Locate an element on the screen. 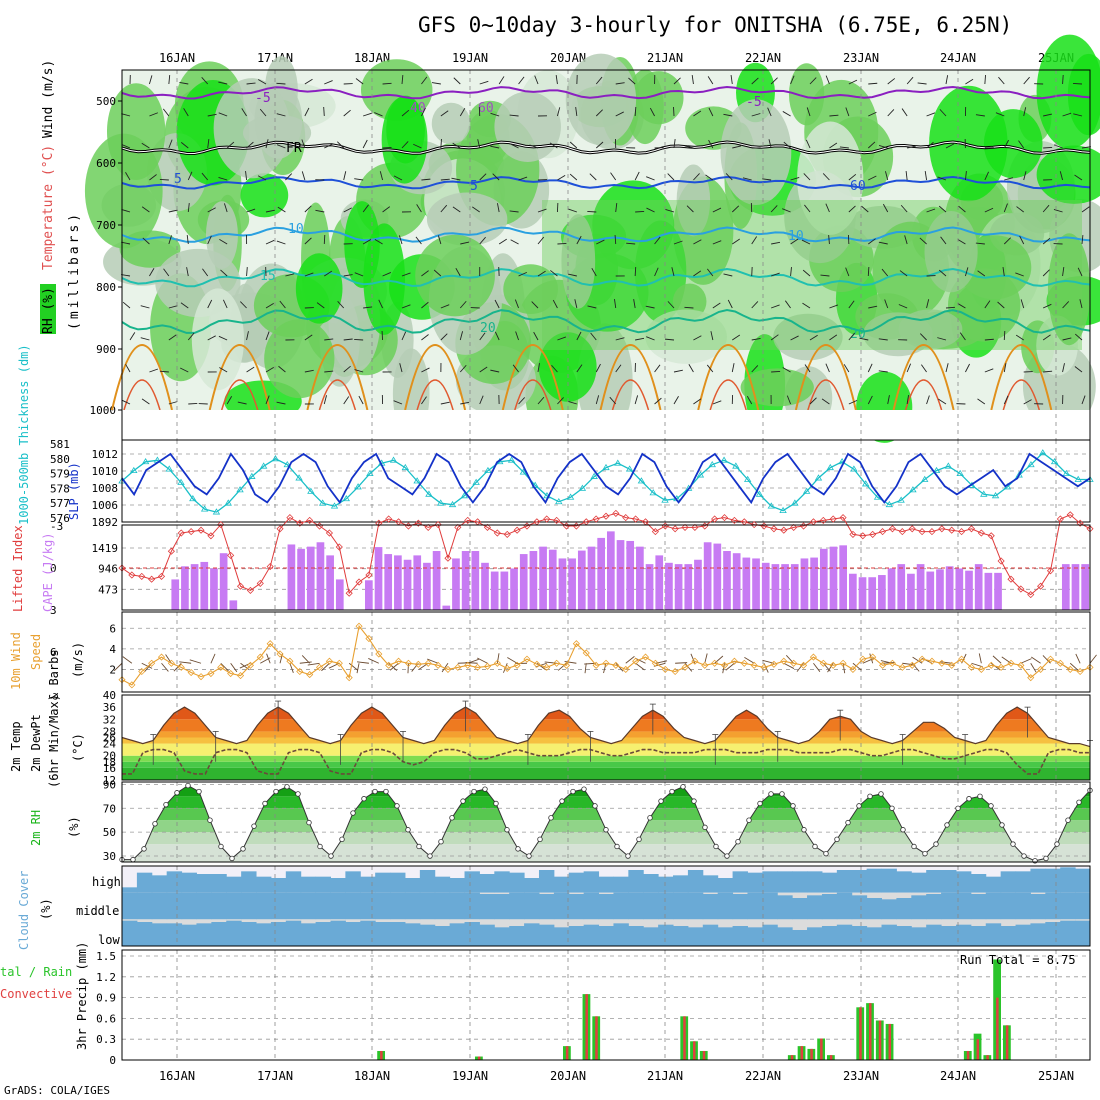 This screenshot has height=1100, width=1100. date-label-bottom: 25JAN is located at coordinates (1056, 1076).